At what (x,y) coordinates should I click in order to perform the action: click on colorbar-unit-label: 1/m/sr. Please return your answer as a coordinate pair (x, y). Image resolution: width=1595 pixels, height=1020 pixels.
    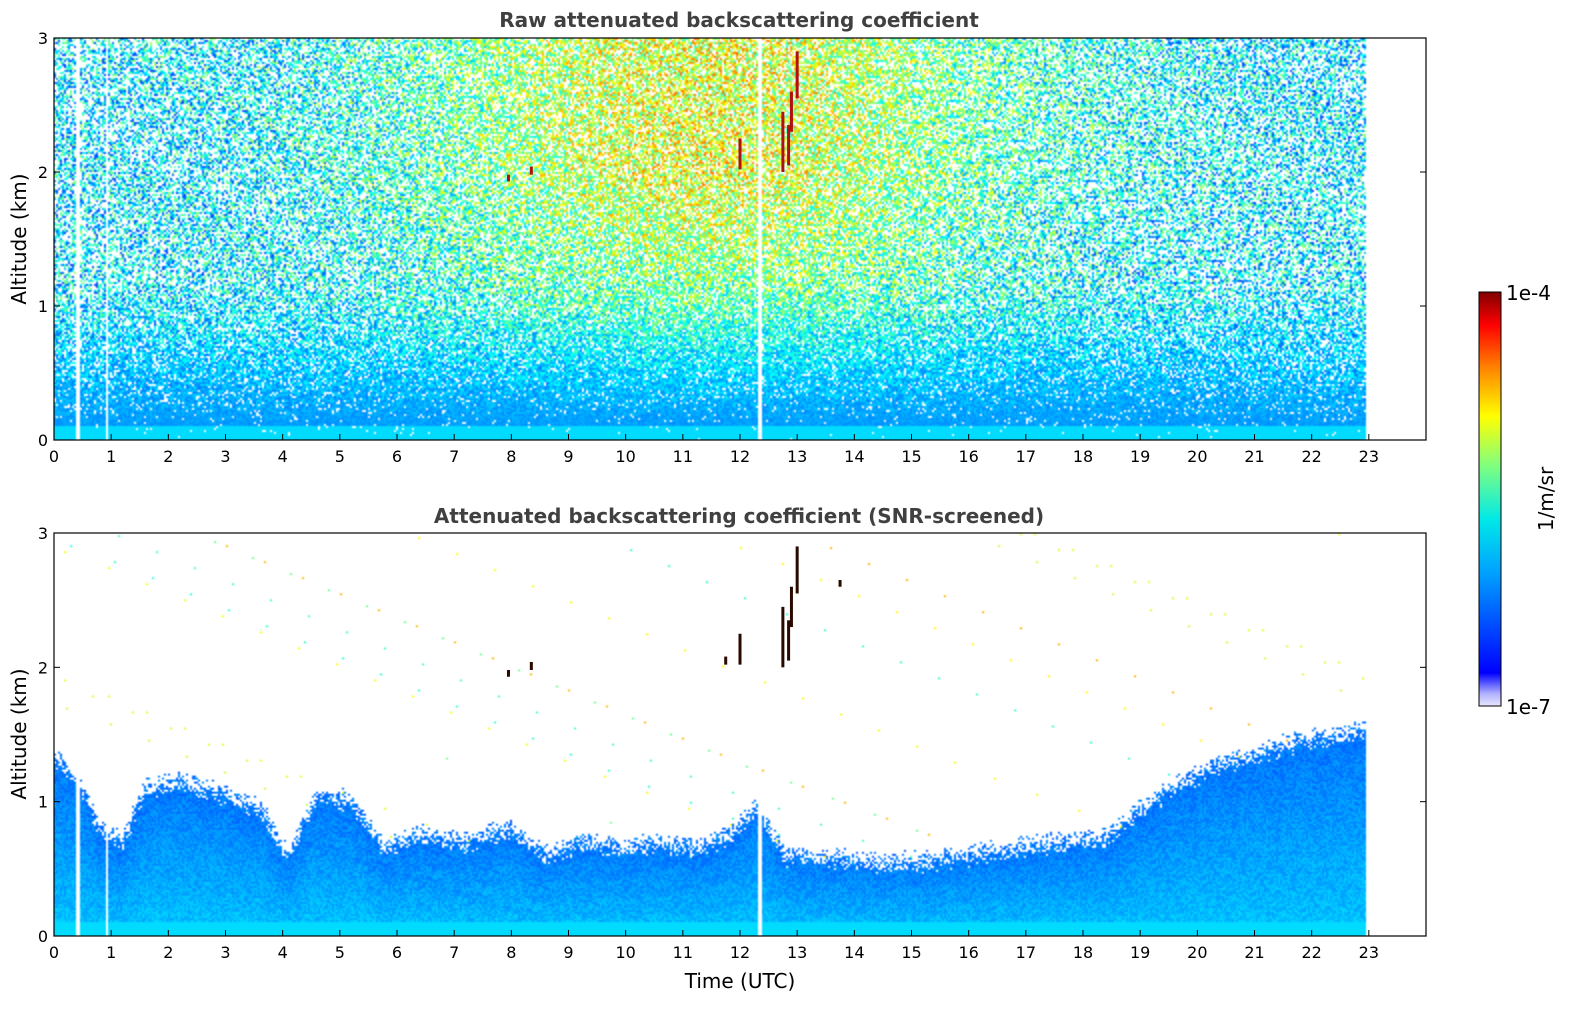
    Looking at the image, I should click on (1546, 498).